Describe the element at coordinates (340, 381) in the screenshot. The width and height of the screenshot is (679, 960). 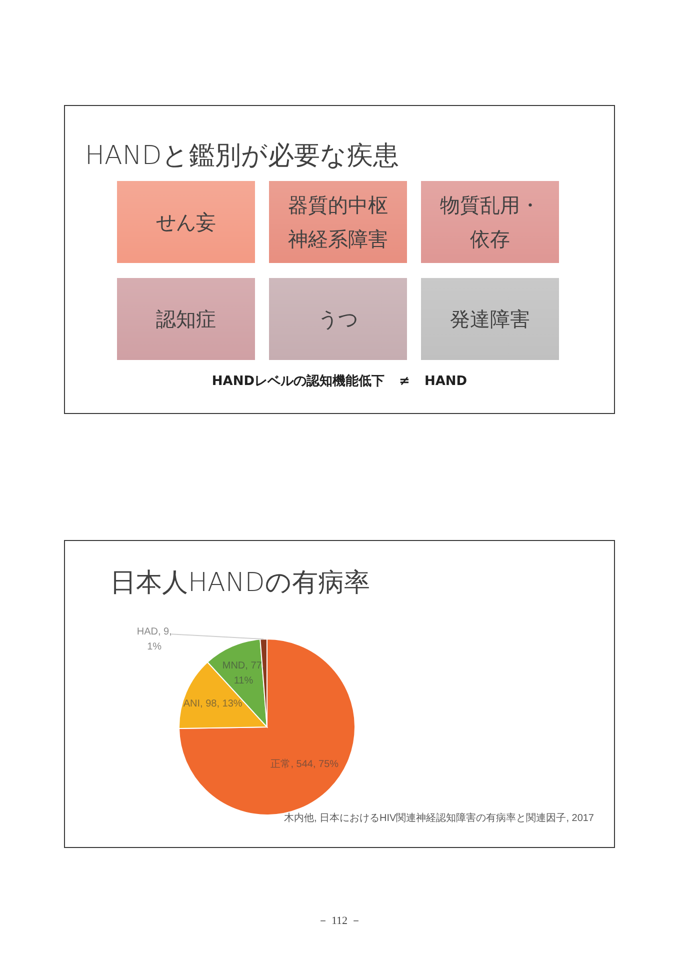
I see `text: HANDレベルの認知機能低下 ≠ HAND` at that location.